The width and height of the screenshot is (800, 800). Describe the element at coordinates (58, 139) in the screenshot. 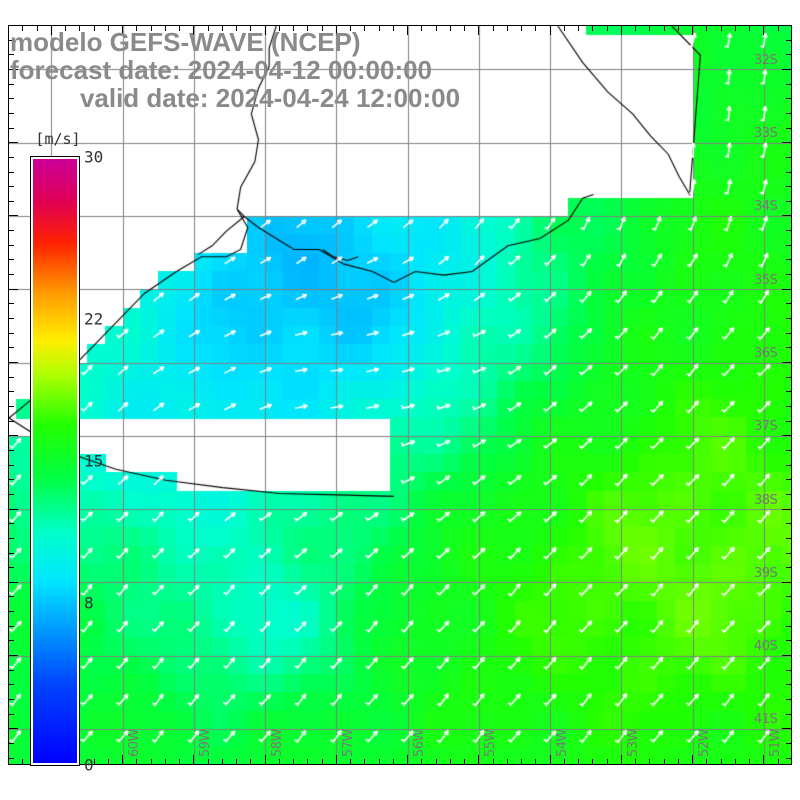

I see `colorbar-unit-label: [m/s]` at that location.